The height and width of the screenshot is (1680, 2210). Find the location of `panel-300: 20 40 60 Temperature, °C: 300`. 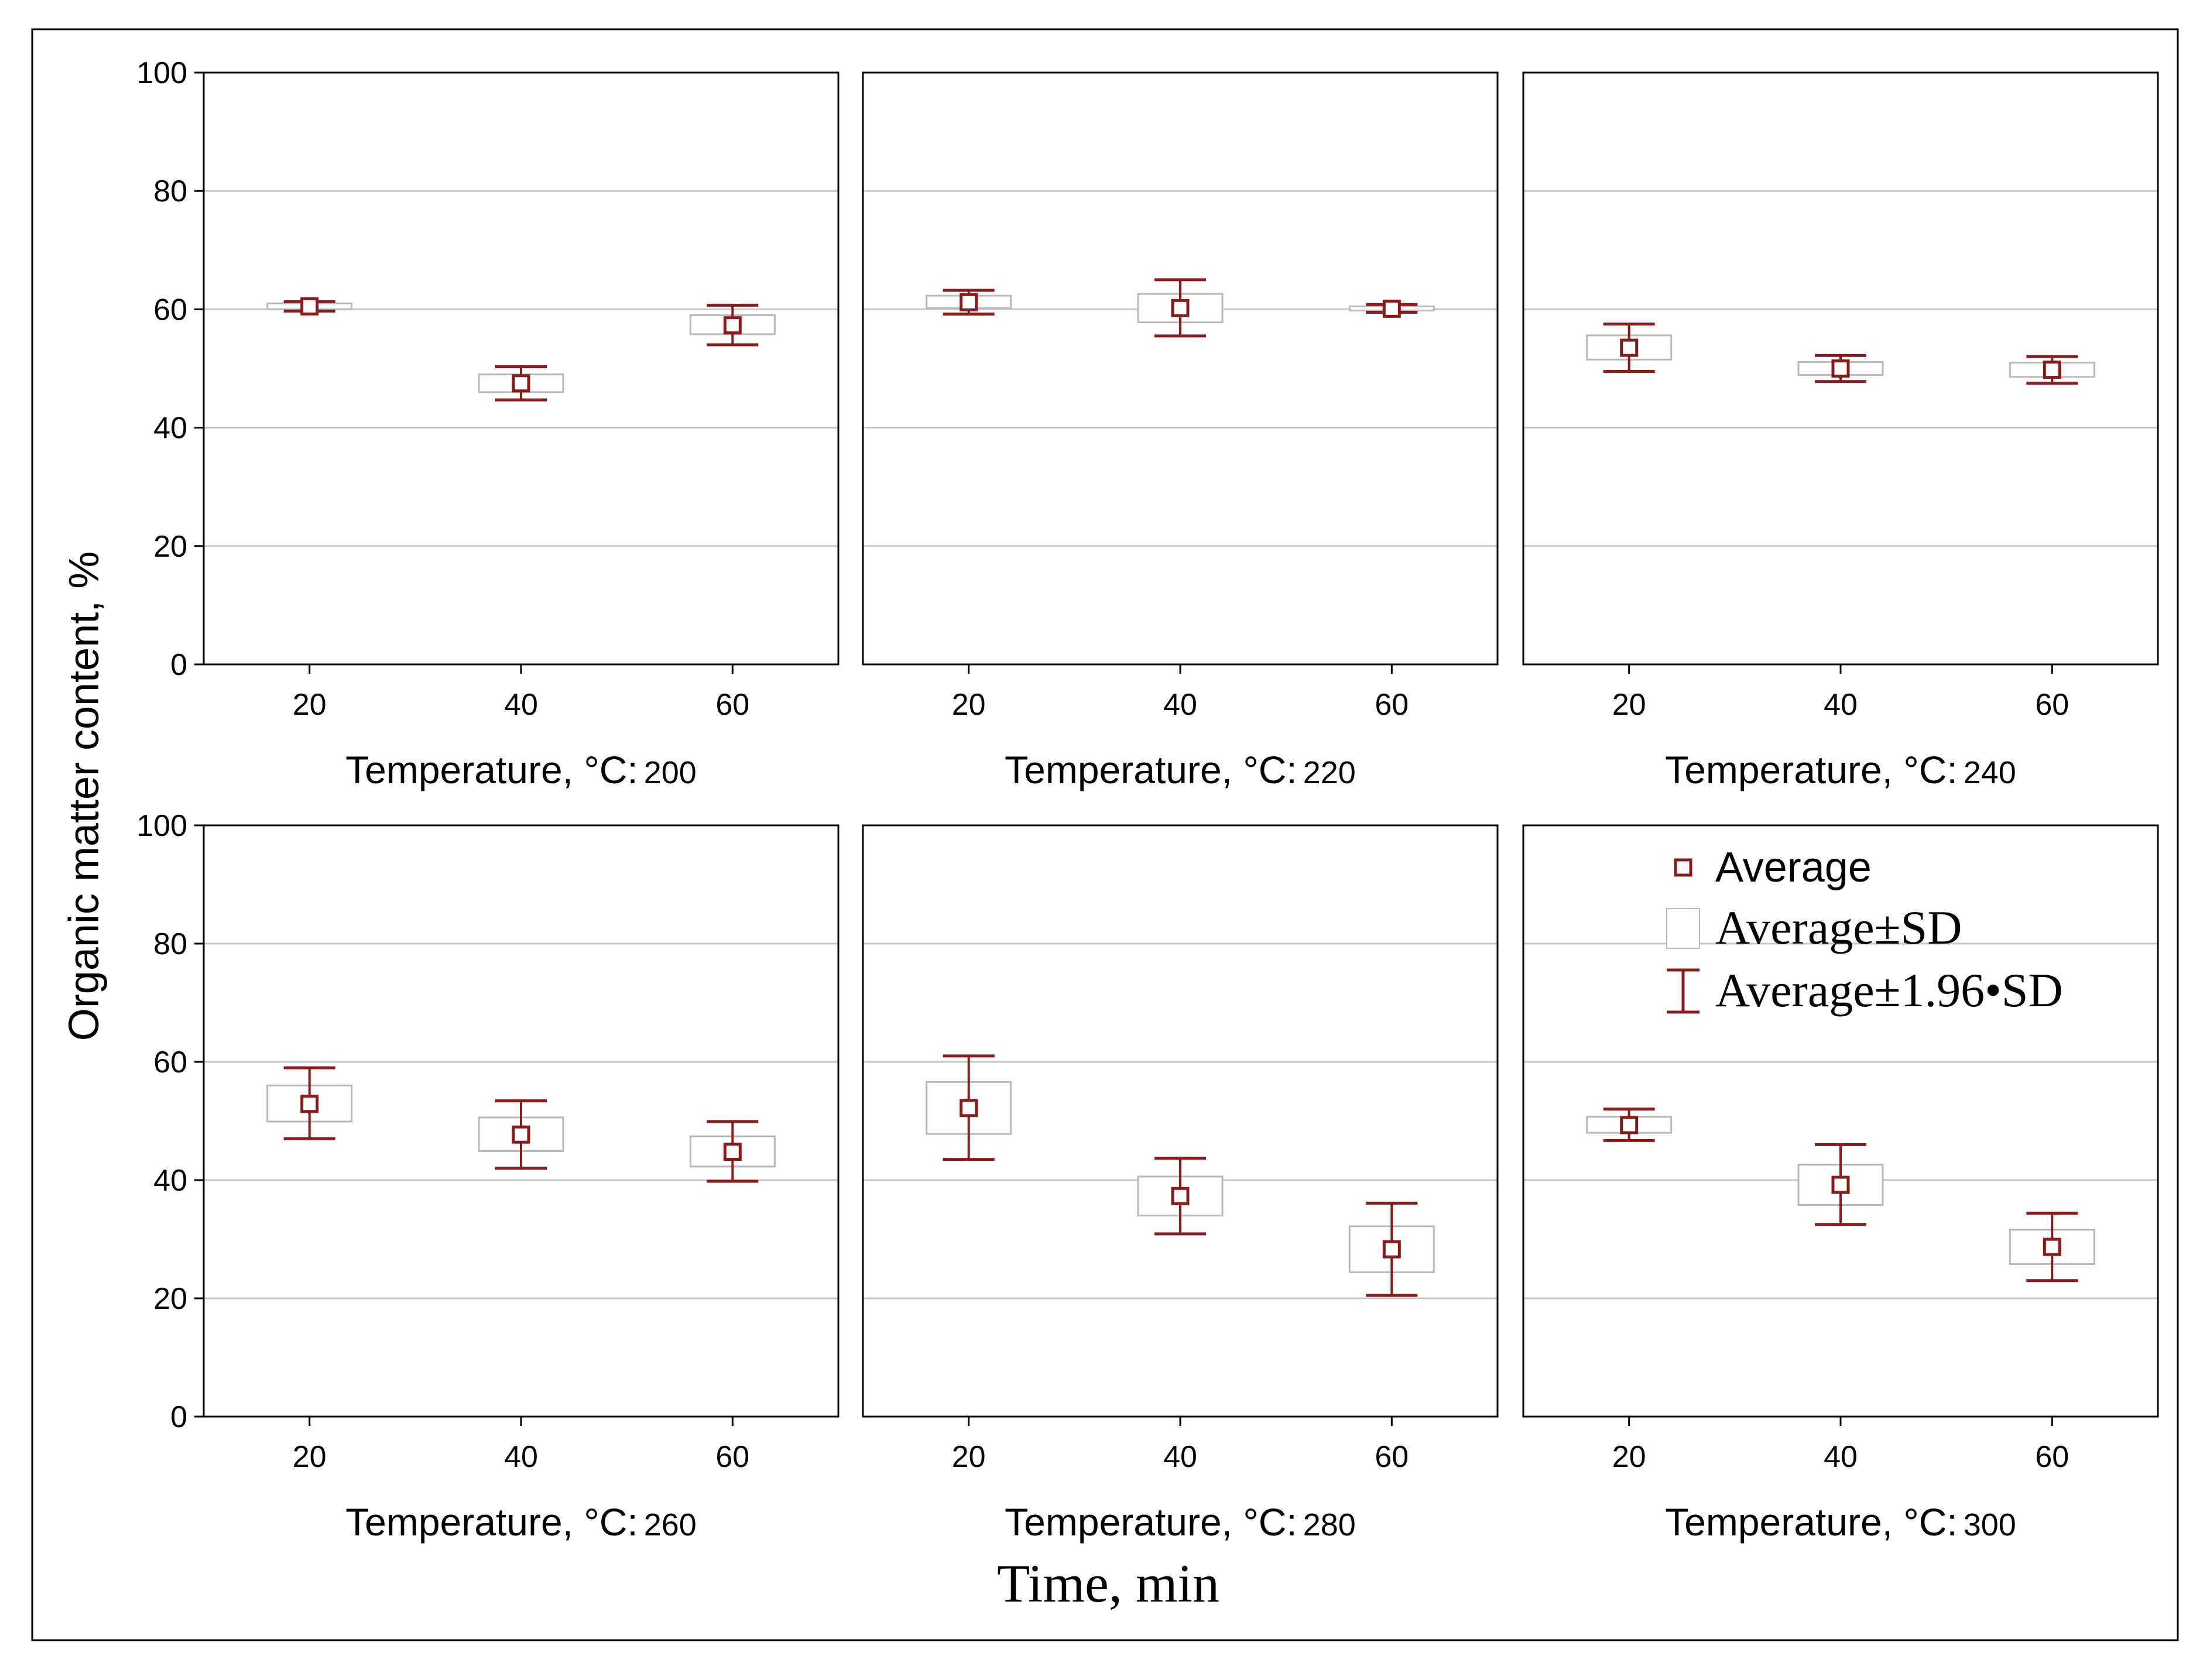

panel-300: 20 40 60 Temperature, °C: 300 is located at coordinates (1840, 1184).